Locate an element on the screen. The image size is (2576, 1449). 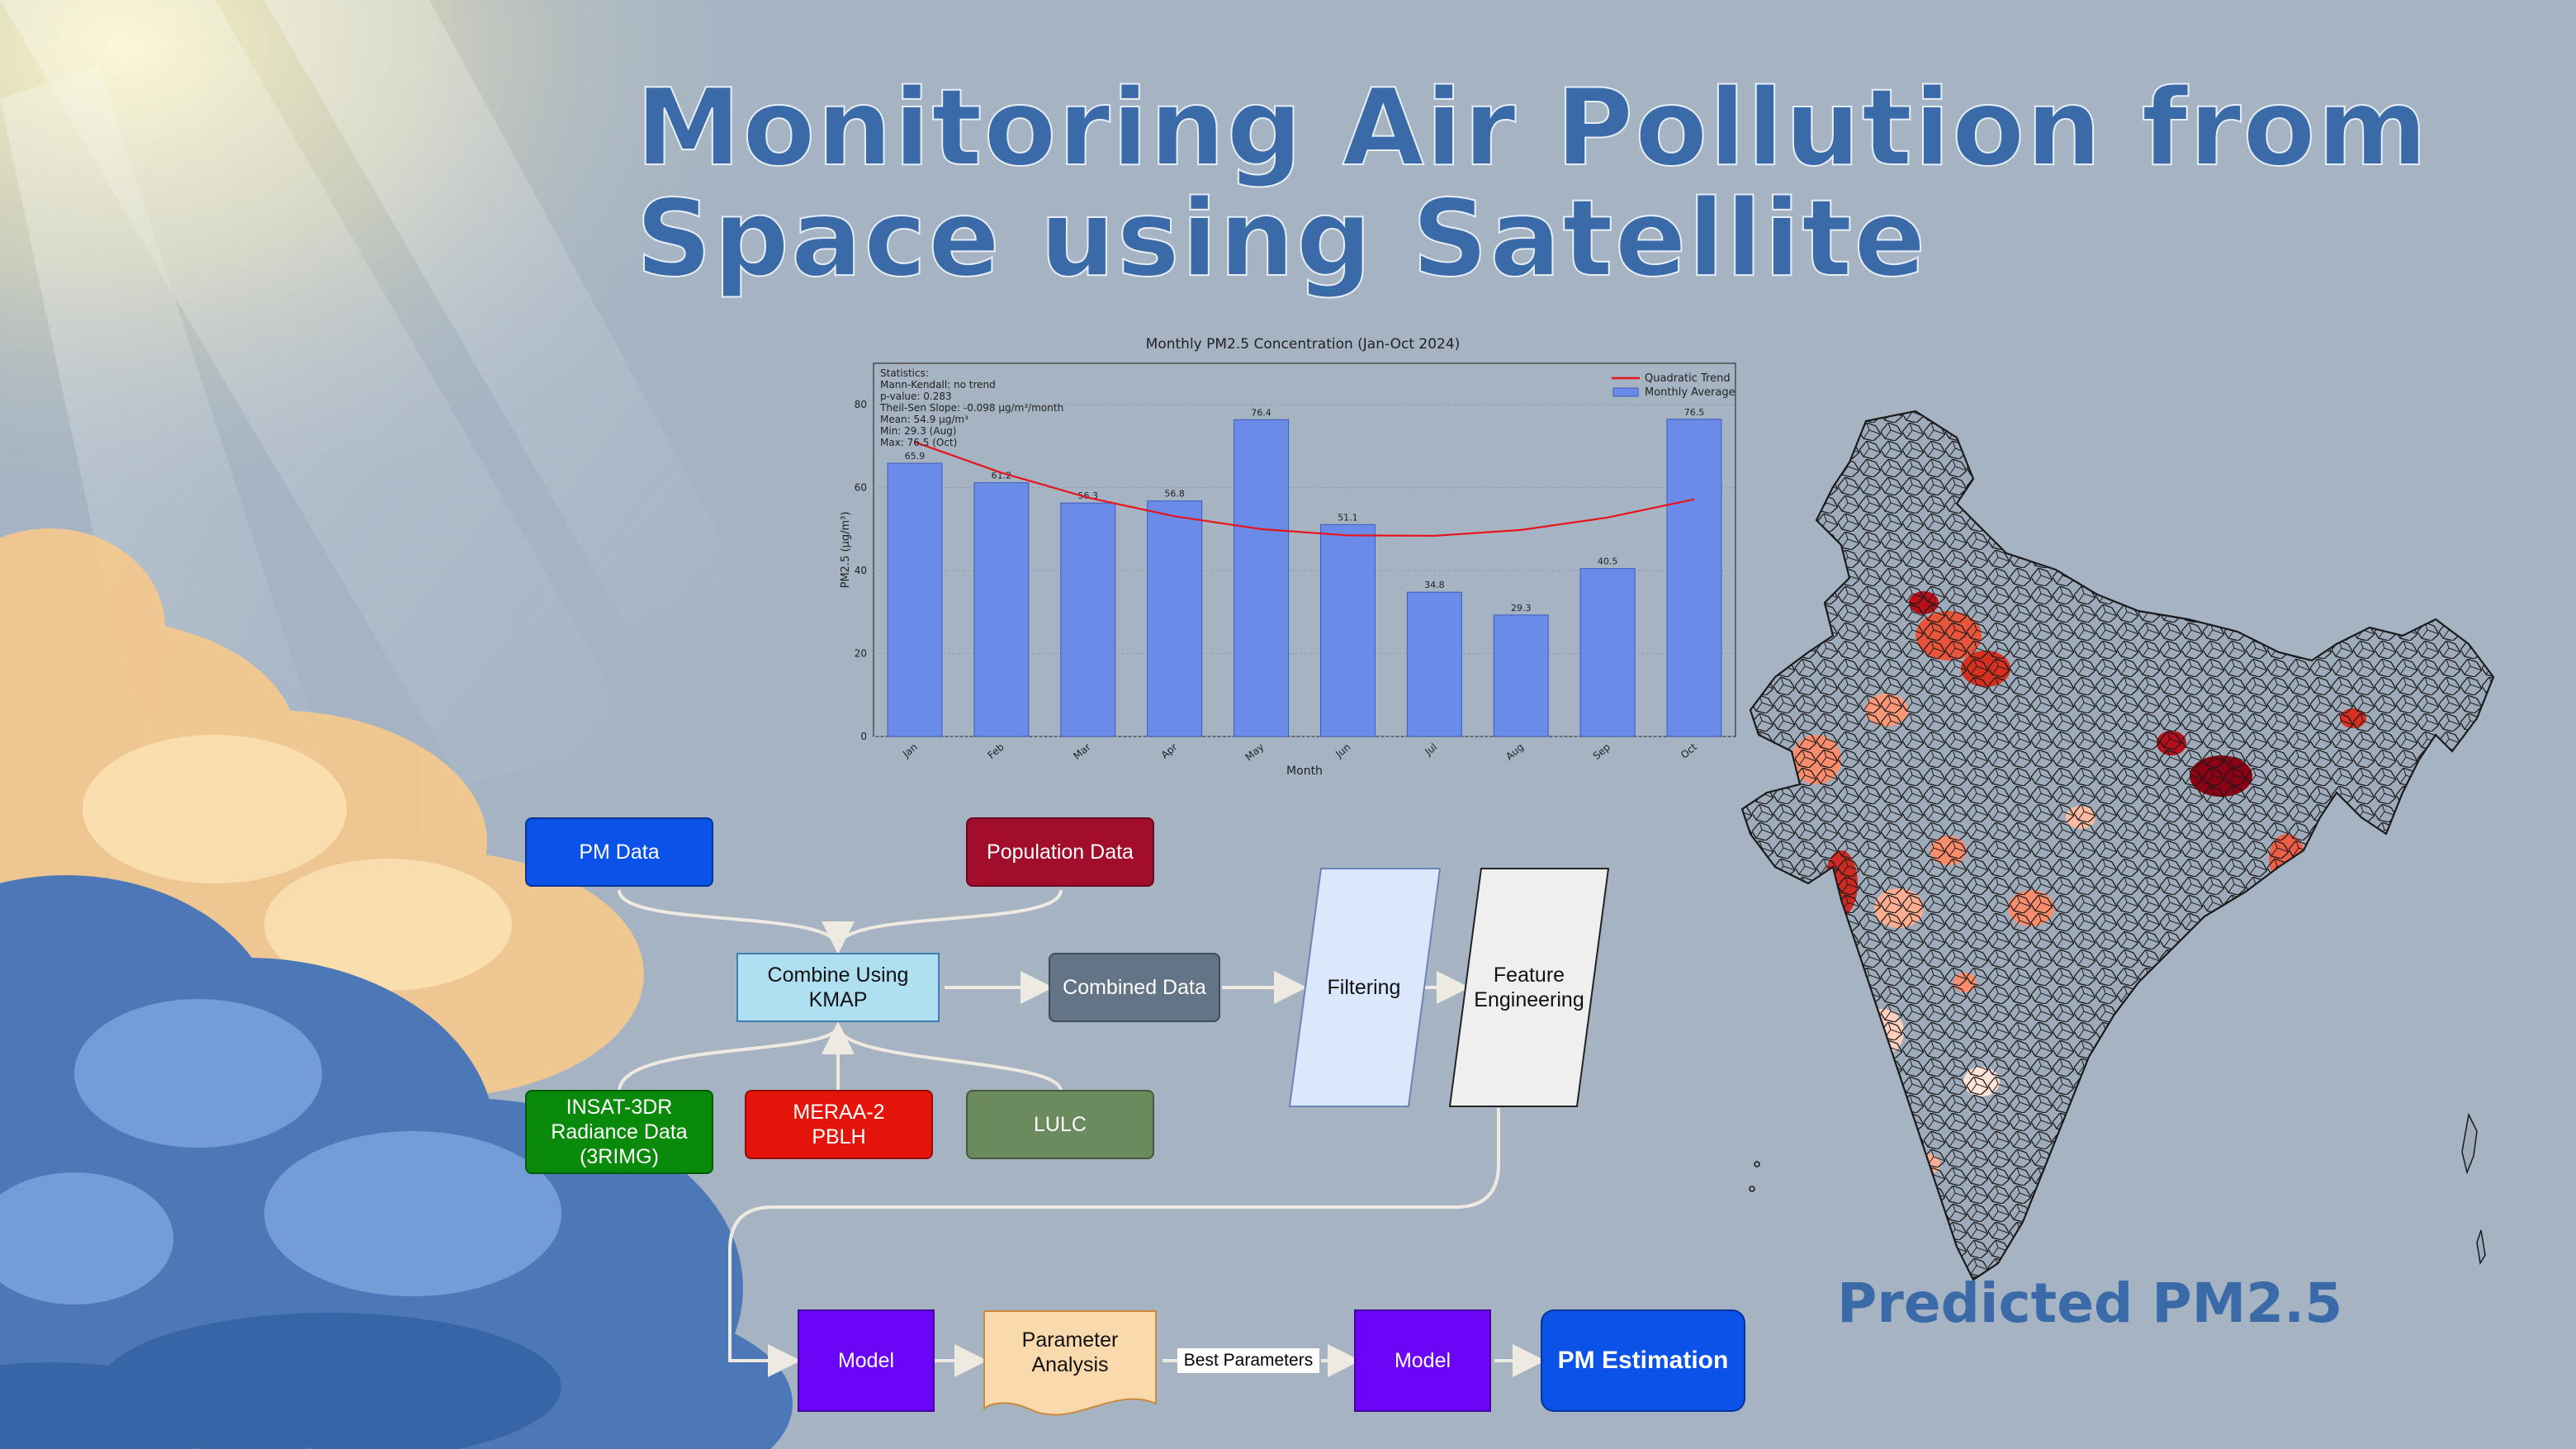
stats-line: Mann-Kendall: no trend is located at coordinates (938, 385).